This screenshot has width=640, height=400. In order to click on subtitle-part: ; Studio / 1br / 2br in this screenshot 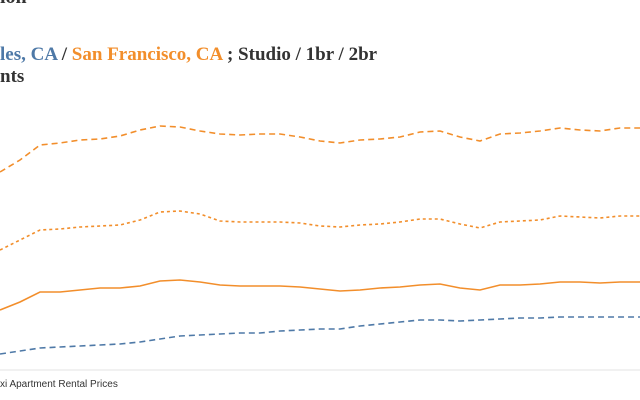, I will do `click(299, 54)`.